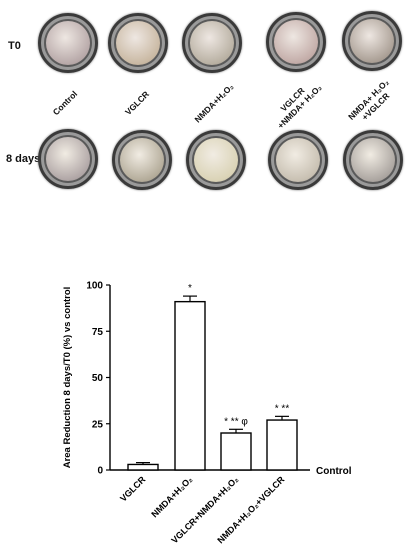 This screenshot has height=550, width=415. I want to click on well-t0-nmda-h2o2-vglcr, so click(372, 41).